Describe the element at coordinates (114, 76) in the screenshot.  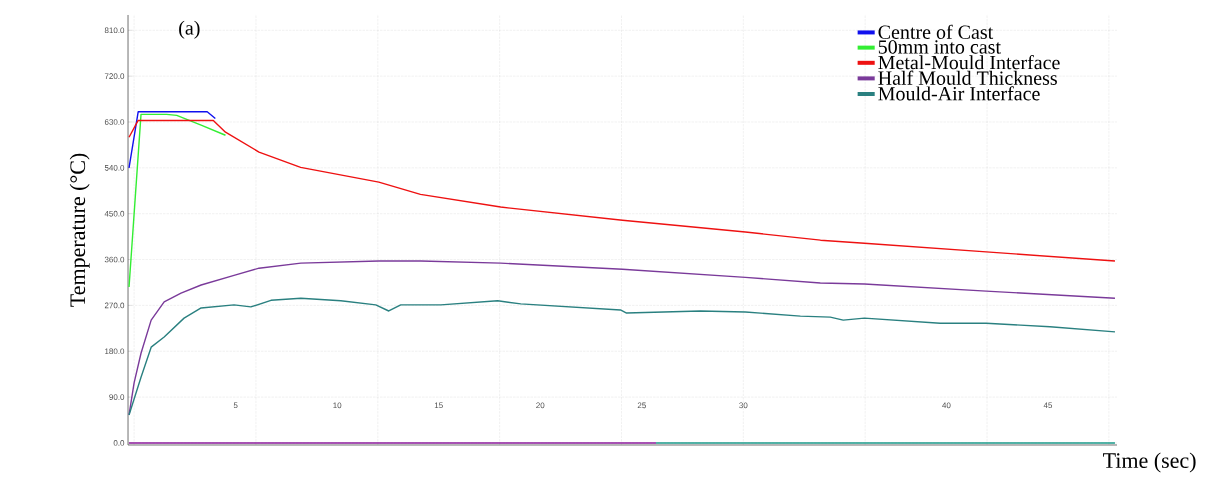
I see `y-tick-label: 720.0` at that location.